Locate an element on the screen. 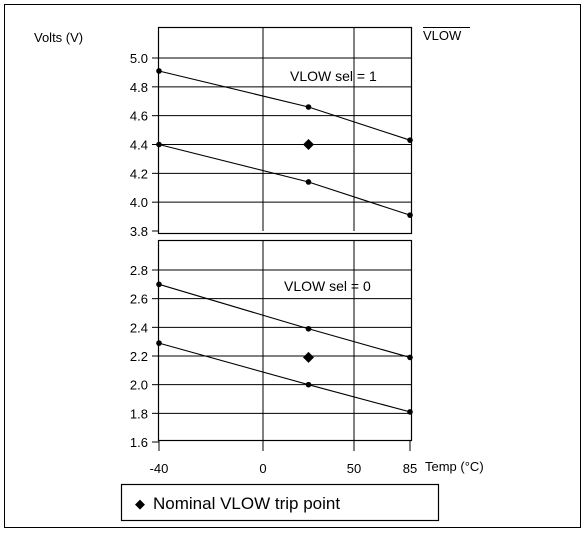 The height and width of the screenshot is (537, 585). x-tick-label: 85 is located at coordinates (410, 468).